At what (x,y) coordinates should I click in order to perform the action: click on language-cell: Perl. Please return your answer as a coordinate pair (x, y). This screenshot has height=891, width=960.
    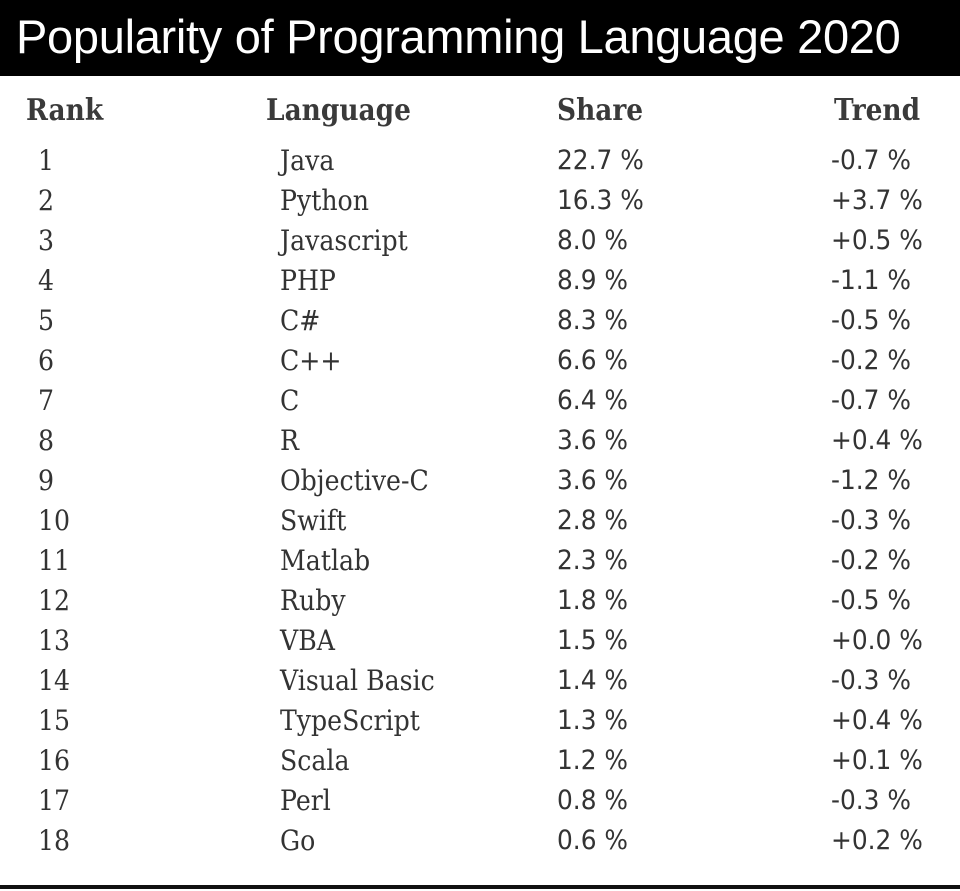
    Looking at the image, I should click on (305, 800).